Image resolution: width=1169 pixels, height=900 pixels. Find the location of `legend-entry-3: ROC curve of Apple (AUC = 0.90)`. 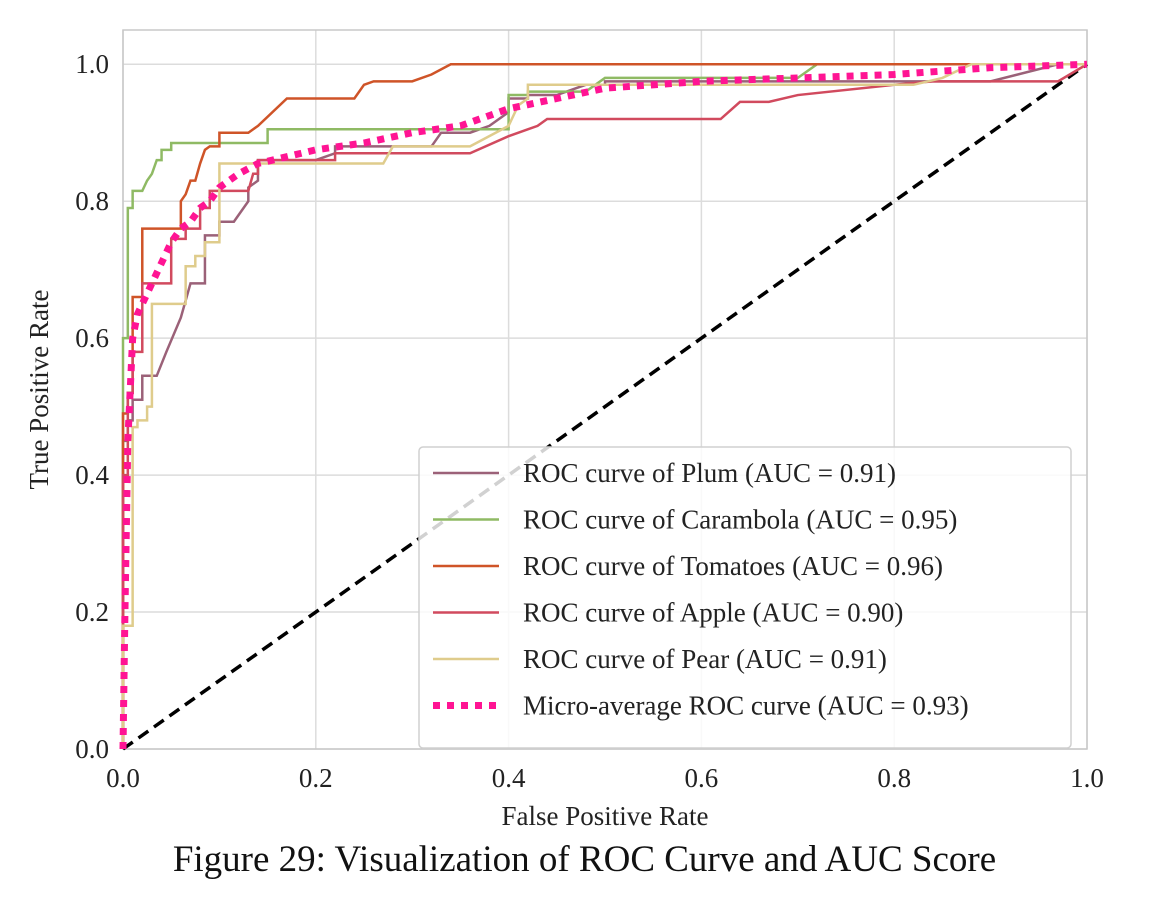

legend-entry-3: ROC curve of Apple (AUC = 0.90) is located at coordinates (713, 613).